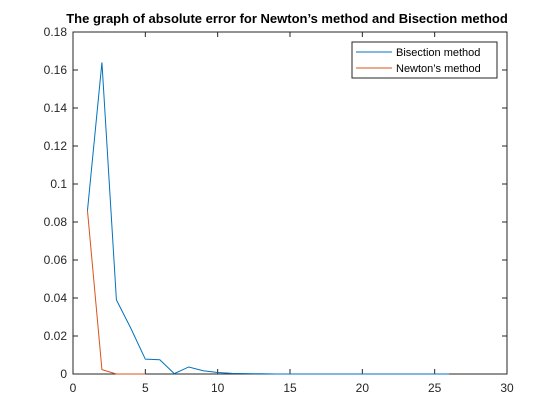 The image size is (560, 420). What do you see at coordinates (56, 146) in the screenshot?
I see `y-tick-label: 0.12` at bounding box center [56, 146].